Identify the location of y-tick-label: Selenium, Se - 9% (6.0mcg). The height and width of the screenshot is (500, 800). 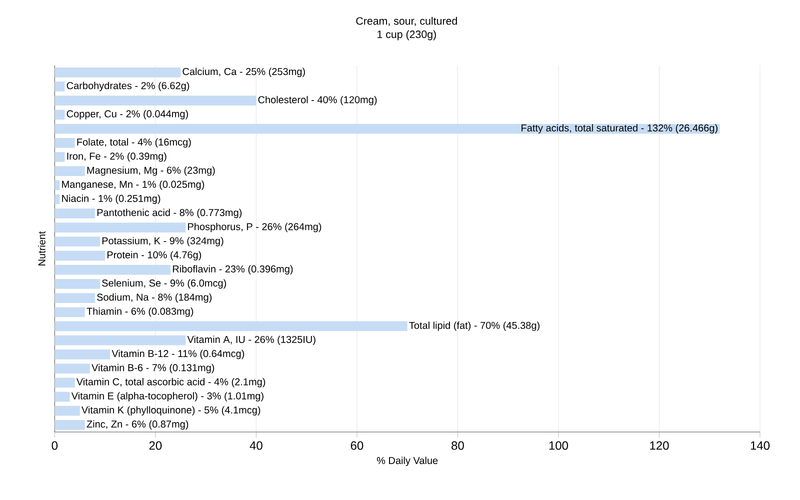
(164, 284).